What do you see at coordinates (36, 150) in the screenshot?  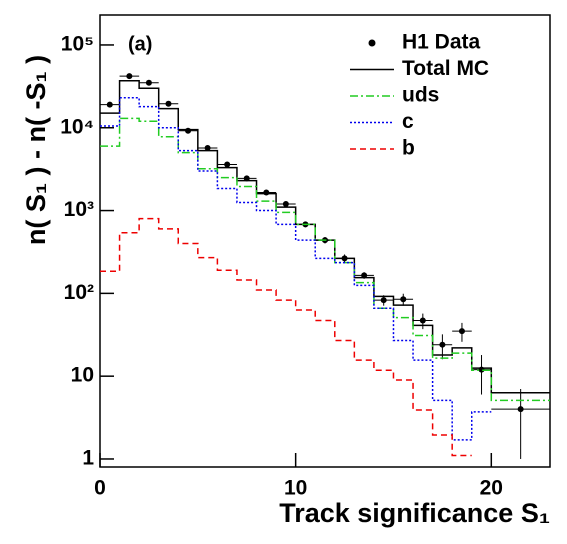 I see `y-axis-label: n( S₁ ) - n( -S₁ )` at bounding box center [36, 150].